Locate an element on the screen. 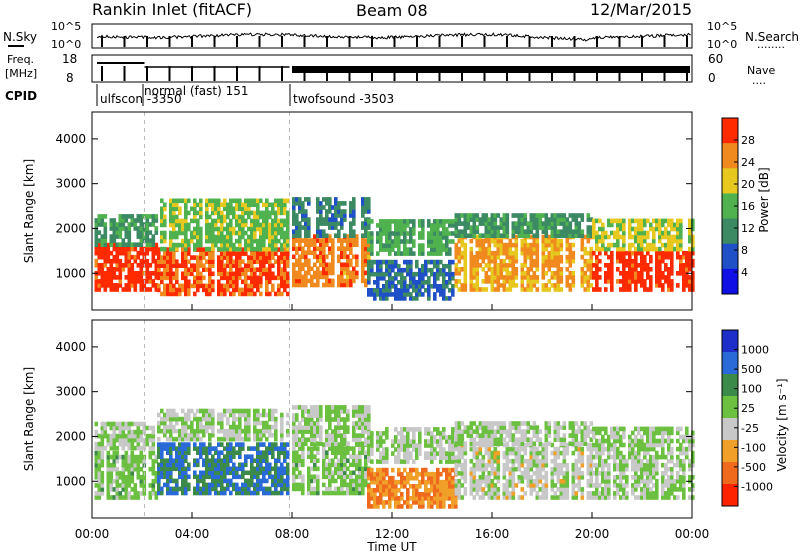 The width and height of the screenshot is (800, 554). colorbar-tick-label: 4 is located at coordinates (744, 272).